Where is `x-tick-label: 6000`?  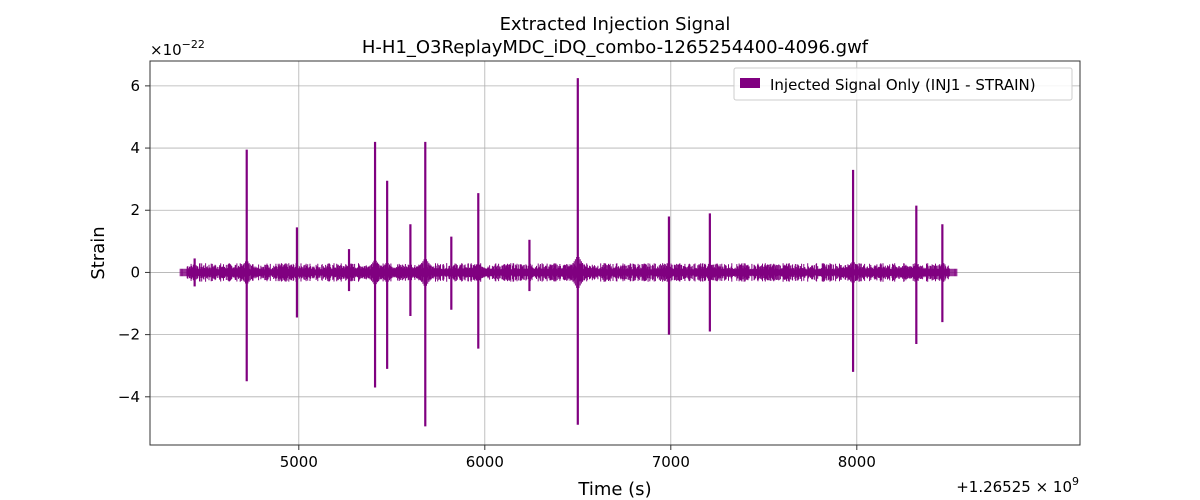
x-tick-label: 6000 is located at coordinates (485, 462).